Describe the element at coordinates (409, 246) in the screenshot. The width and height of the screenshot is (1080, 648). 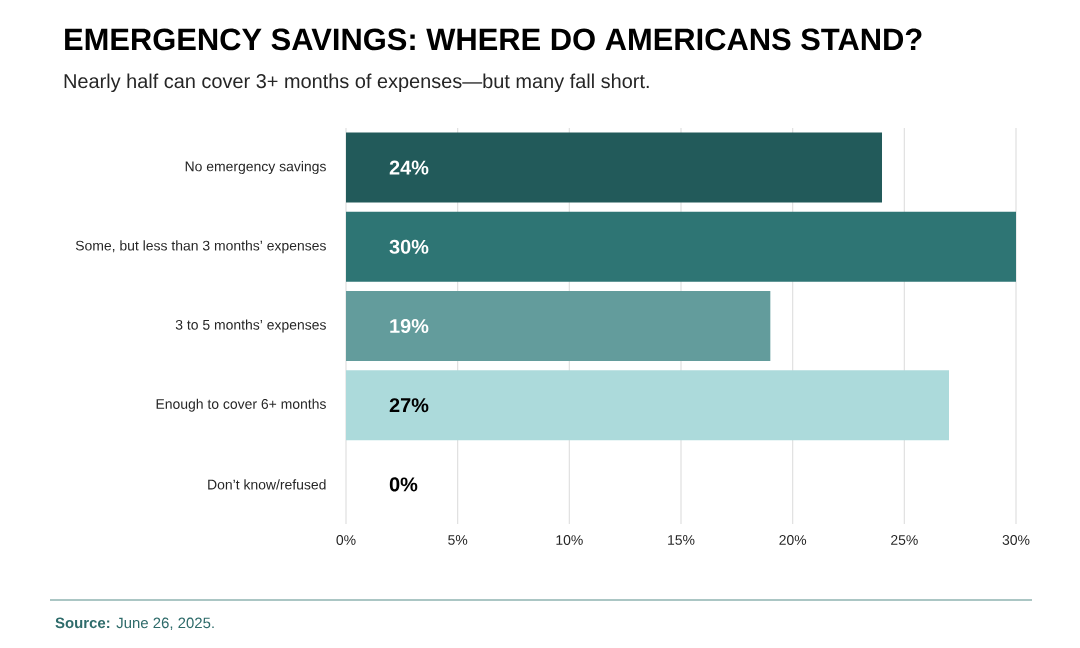
I see `data-label: 30%` at that location.